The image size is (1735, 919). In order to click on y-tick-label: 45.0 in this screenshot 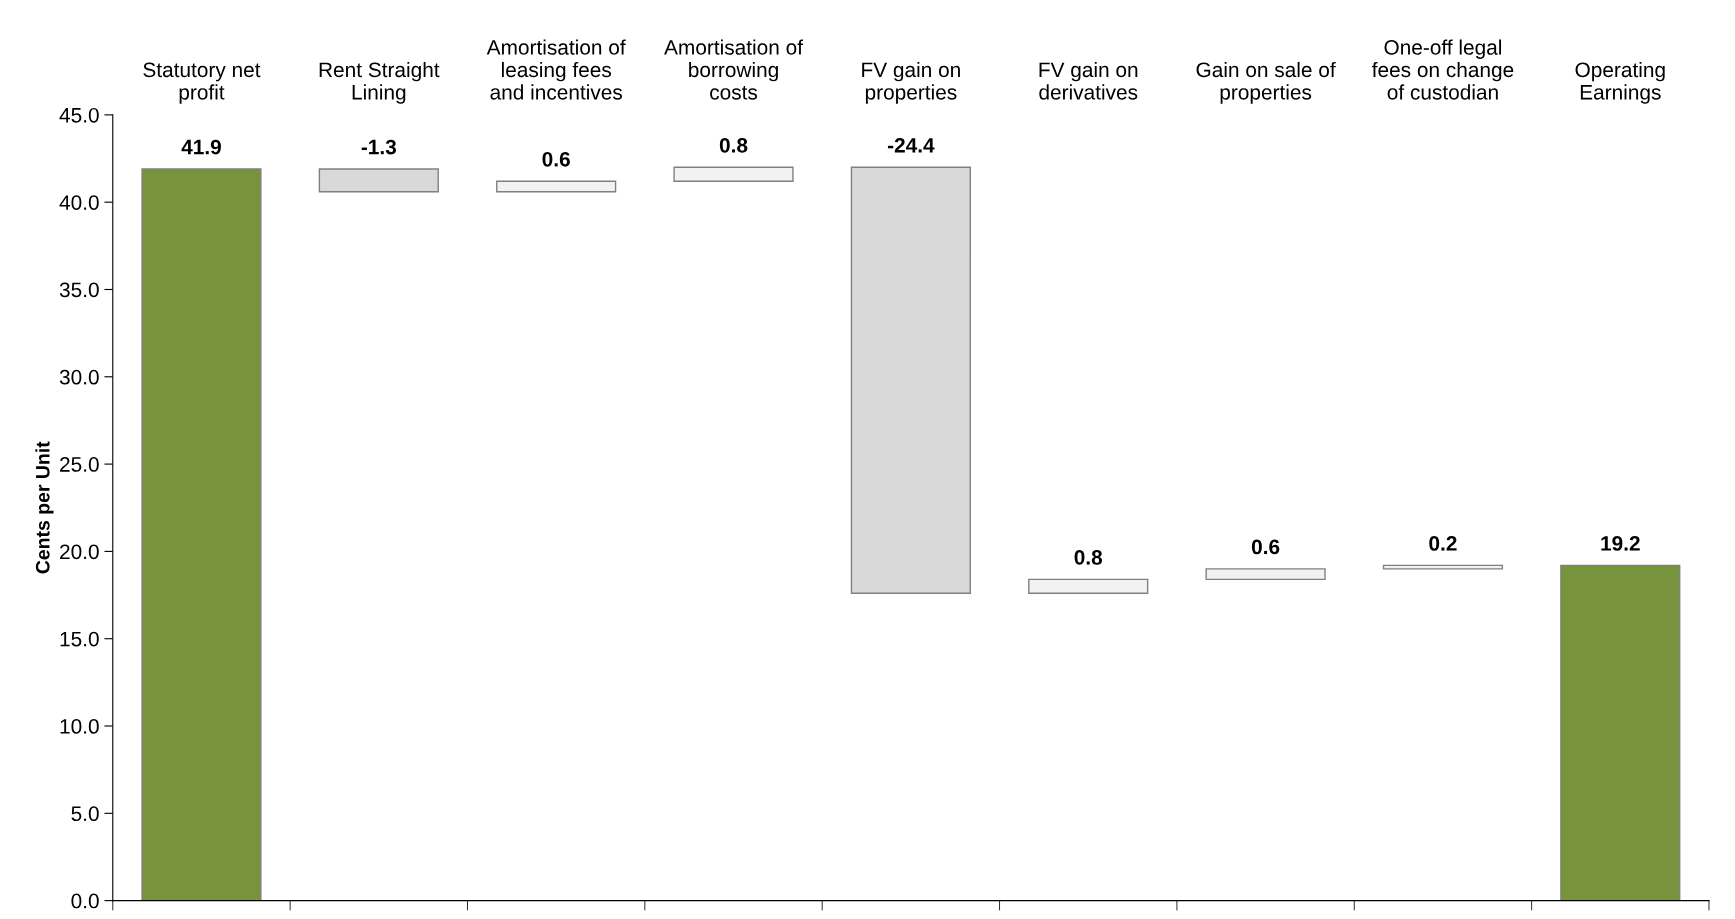, I will do `click(79, 115)`.